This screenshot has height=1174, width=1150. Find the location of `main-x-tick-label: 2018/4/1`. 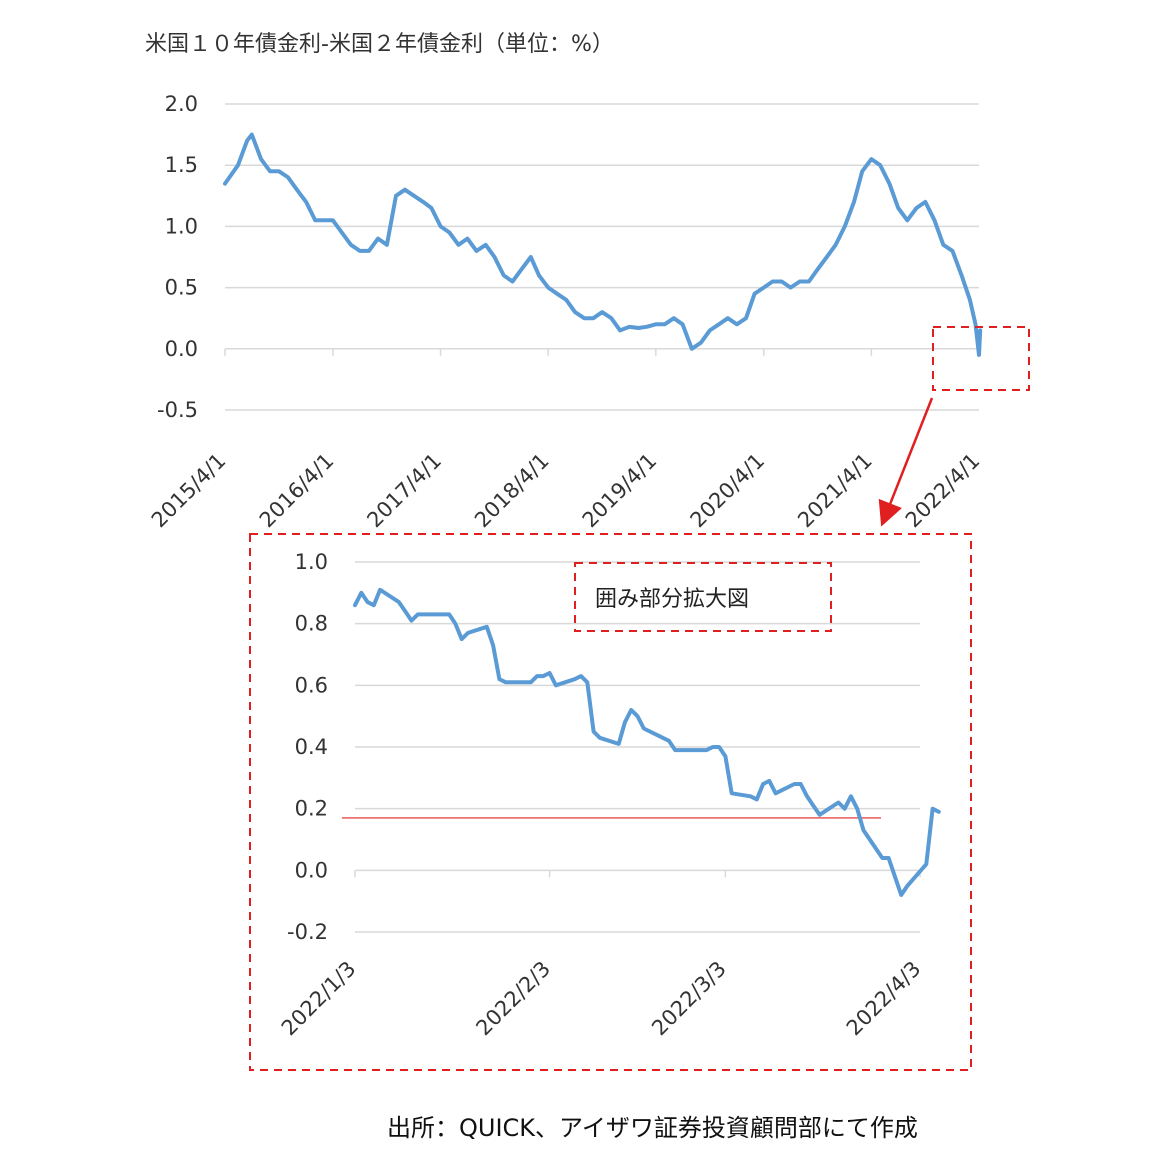

main-x-tick-label: 2018/4/1 is located at coordinates (512, 491).